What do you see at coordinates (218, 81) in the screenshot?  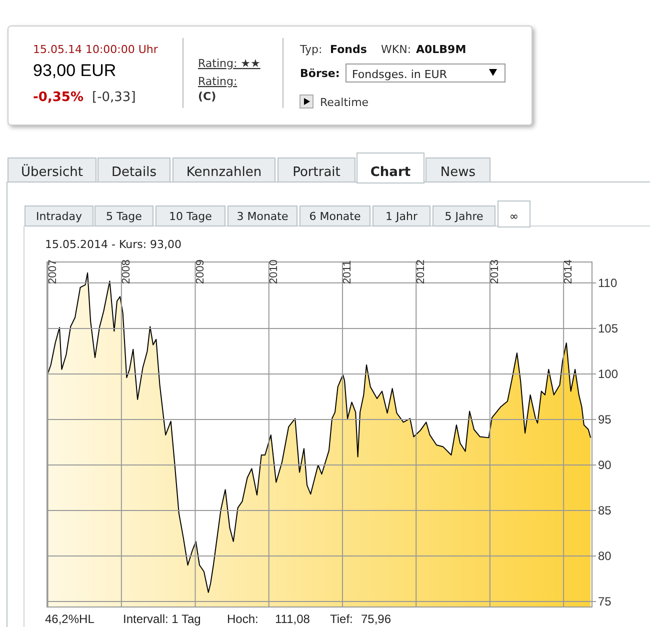 I see `text: Rating:` at bounding box center [218, 81].